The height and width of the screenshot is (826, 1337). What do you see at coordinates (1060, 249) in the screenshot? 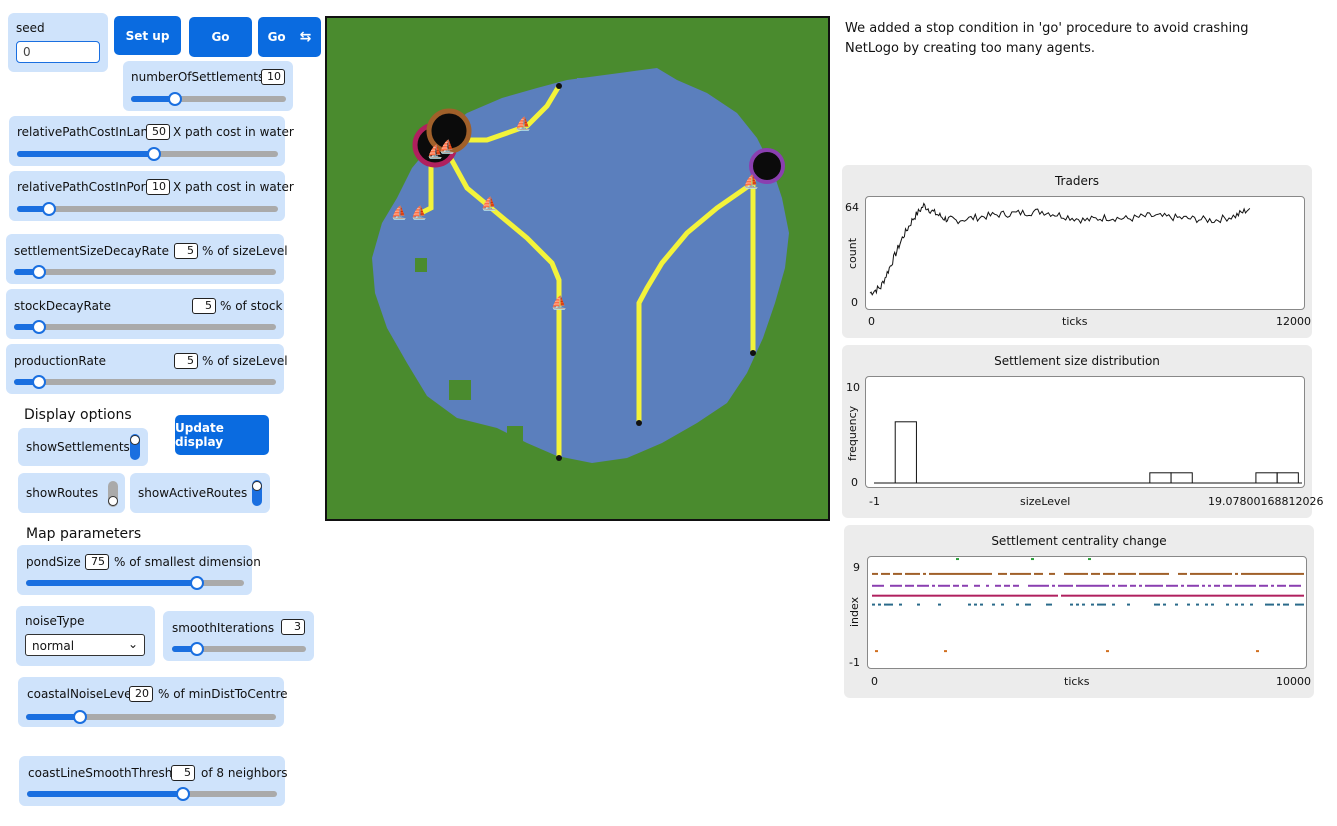
I see `traders-series-line` at bounding box center [1060, 249].